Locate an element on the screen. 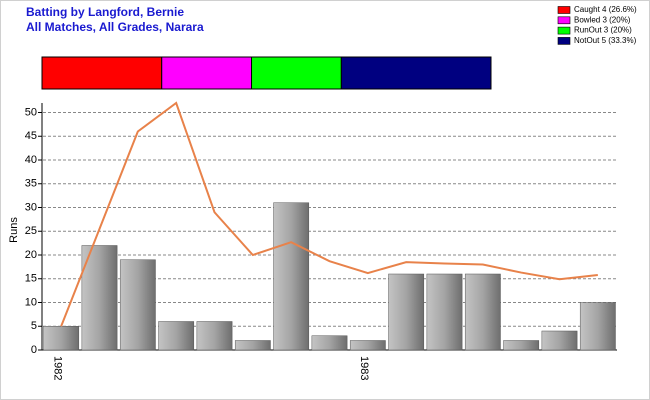  legend-label: Bowled 3 (20%) is located at coordinates (602, 19).